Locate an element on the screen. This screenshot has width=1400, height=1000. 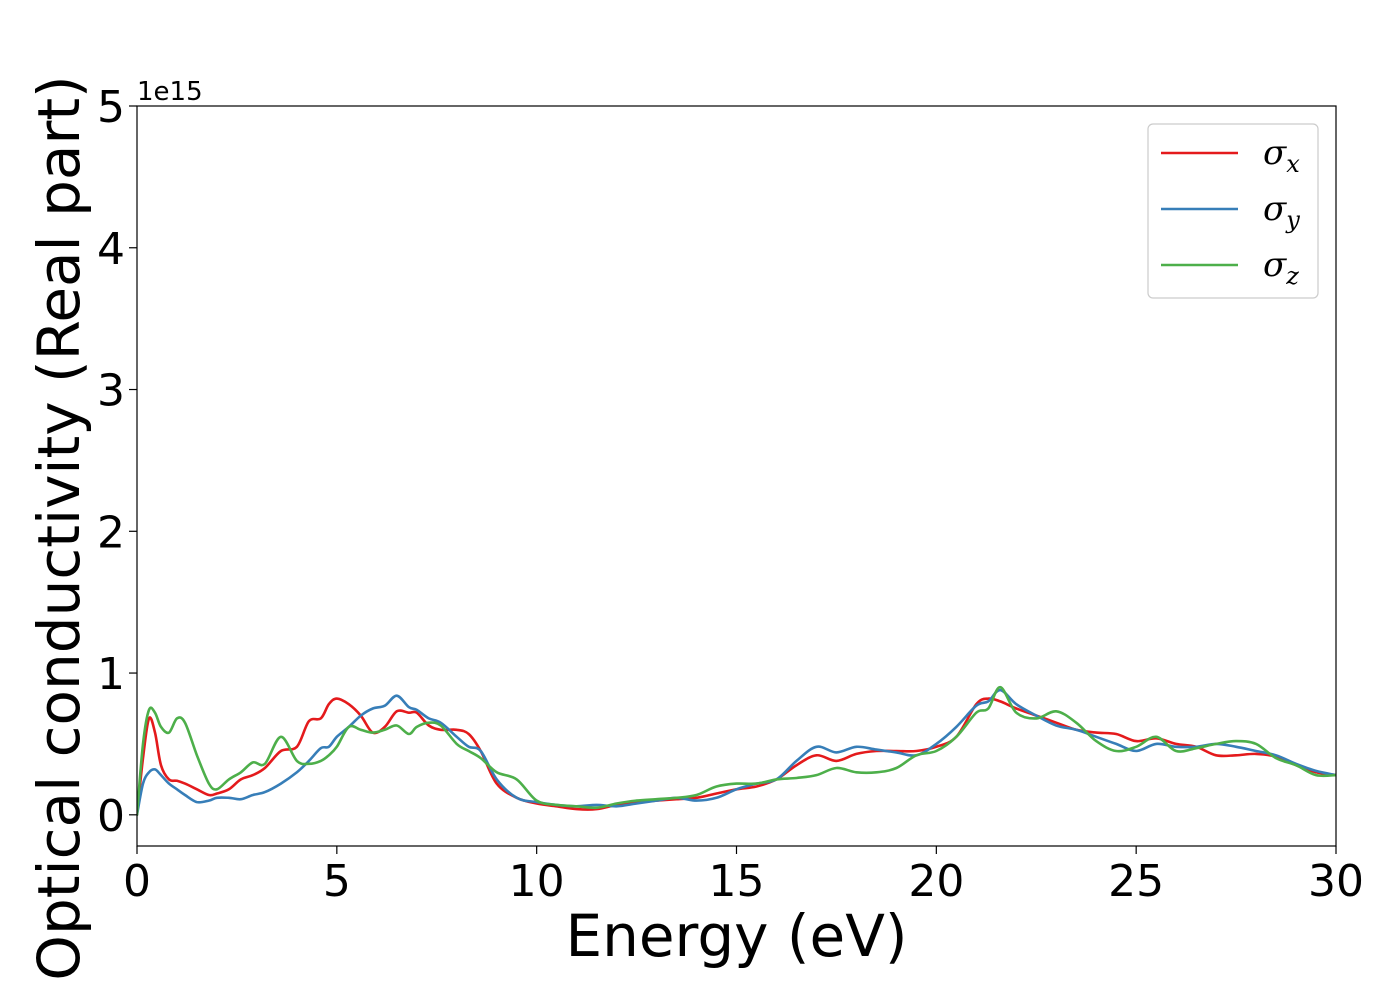
x-tick-label: 0 is located at coordinates (137, 881).